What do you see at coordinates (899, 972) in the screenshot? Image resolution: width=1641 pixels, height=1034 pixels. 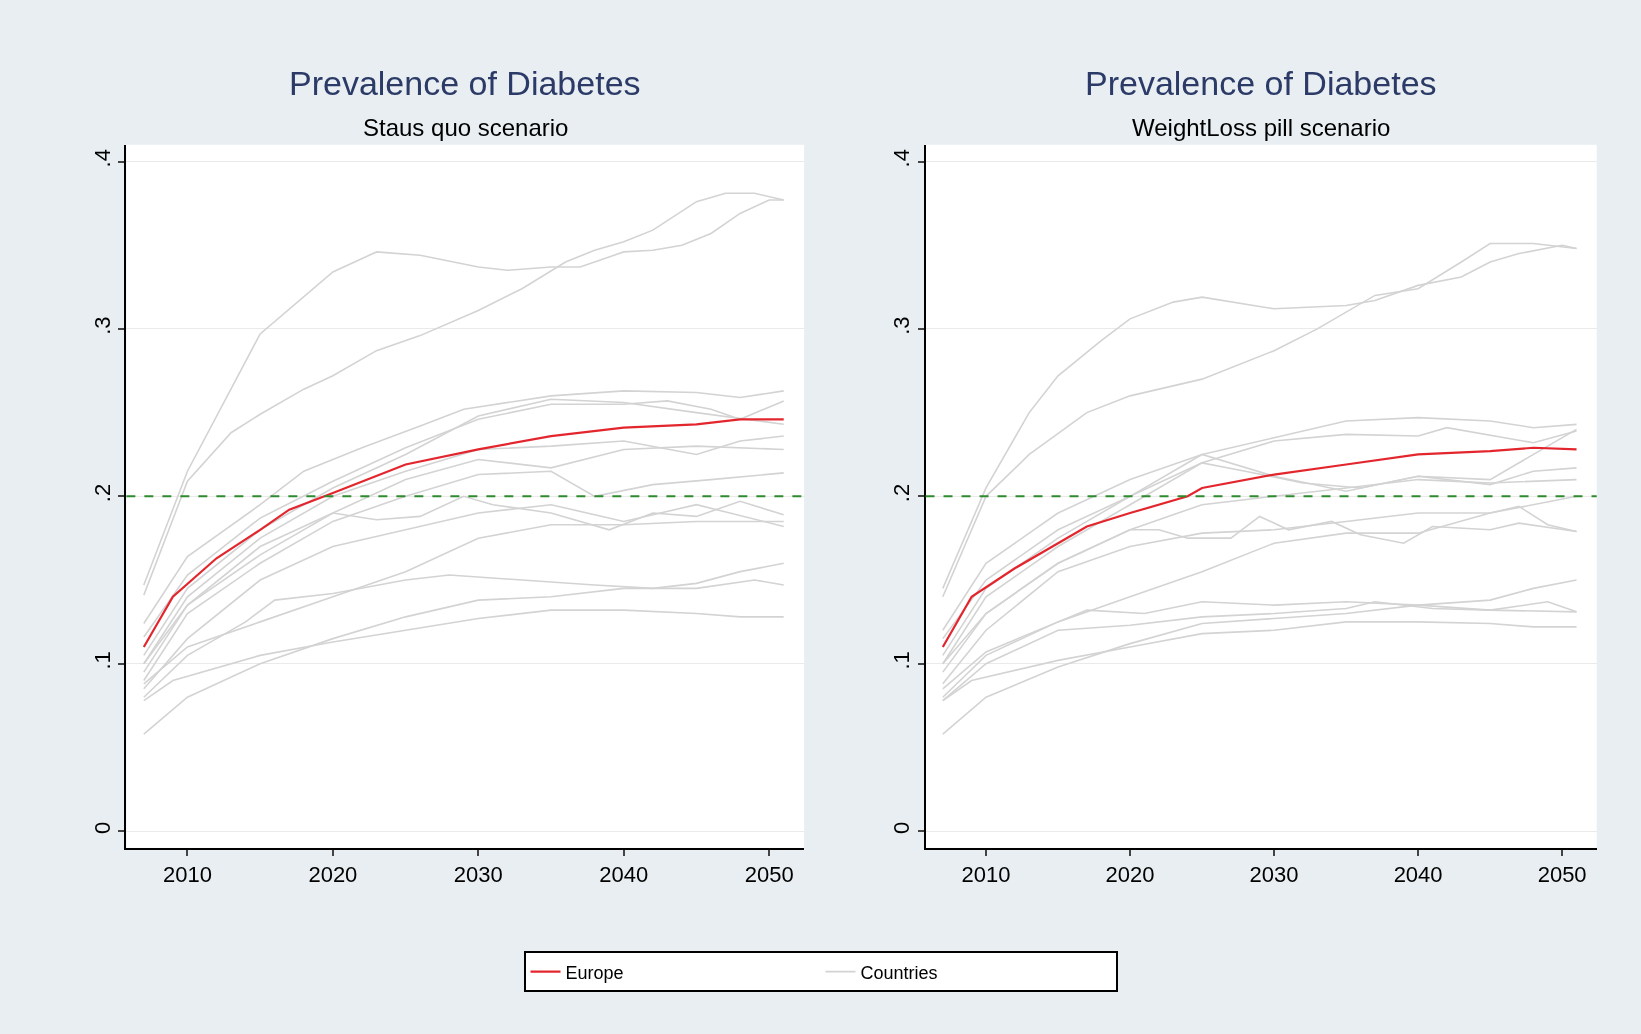 I see `legend-label: Countries` at bounding box center [899, 972].